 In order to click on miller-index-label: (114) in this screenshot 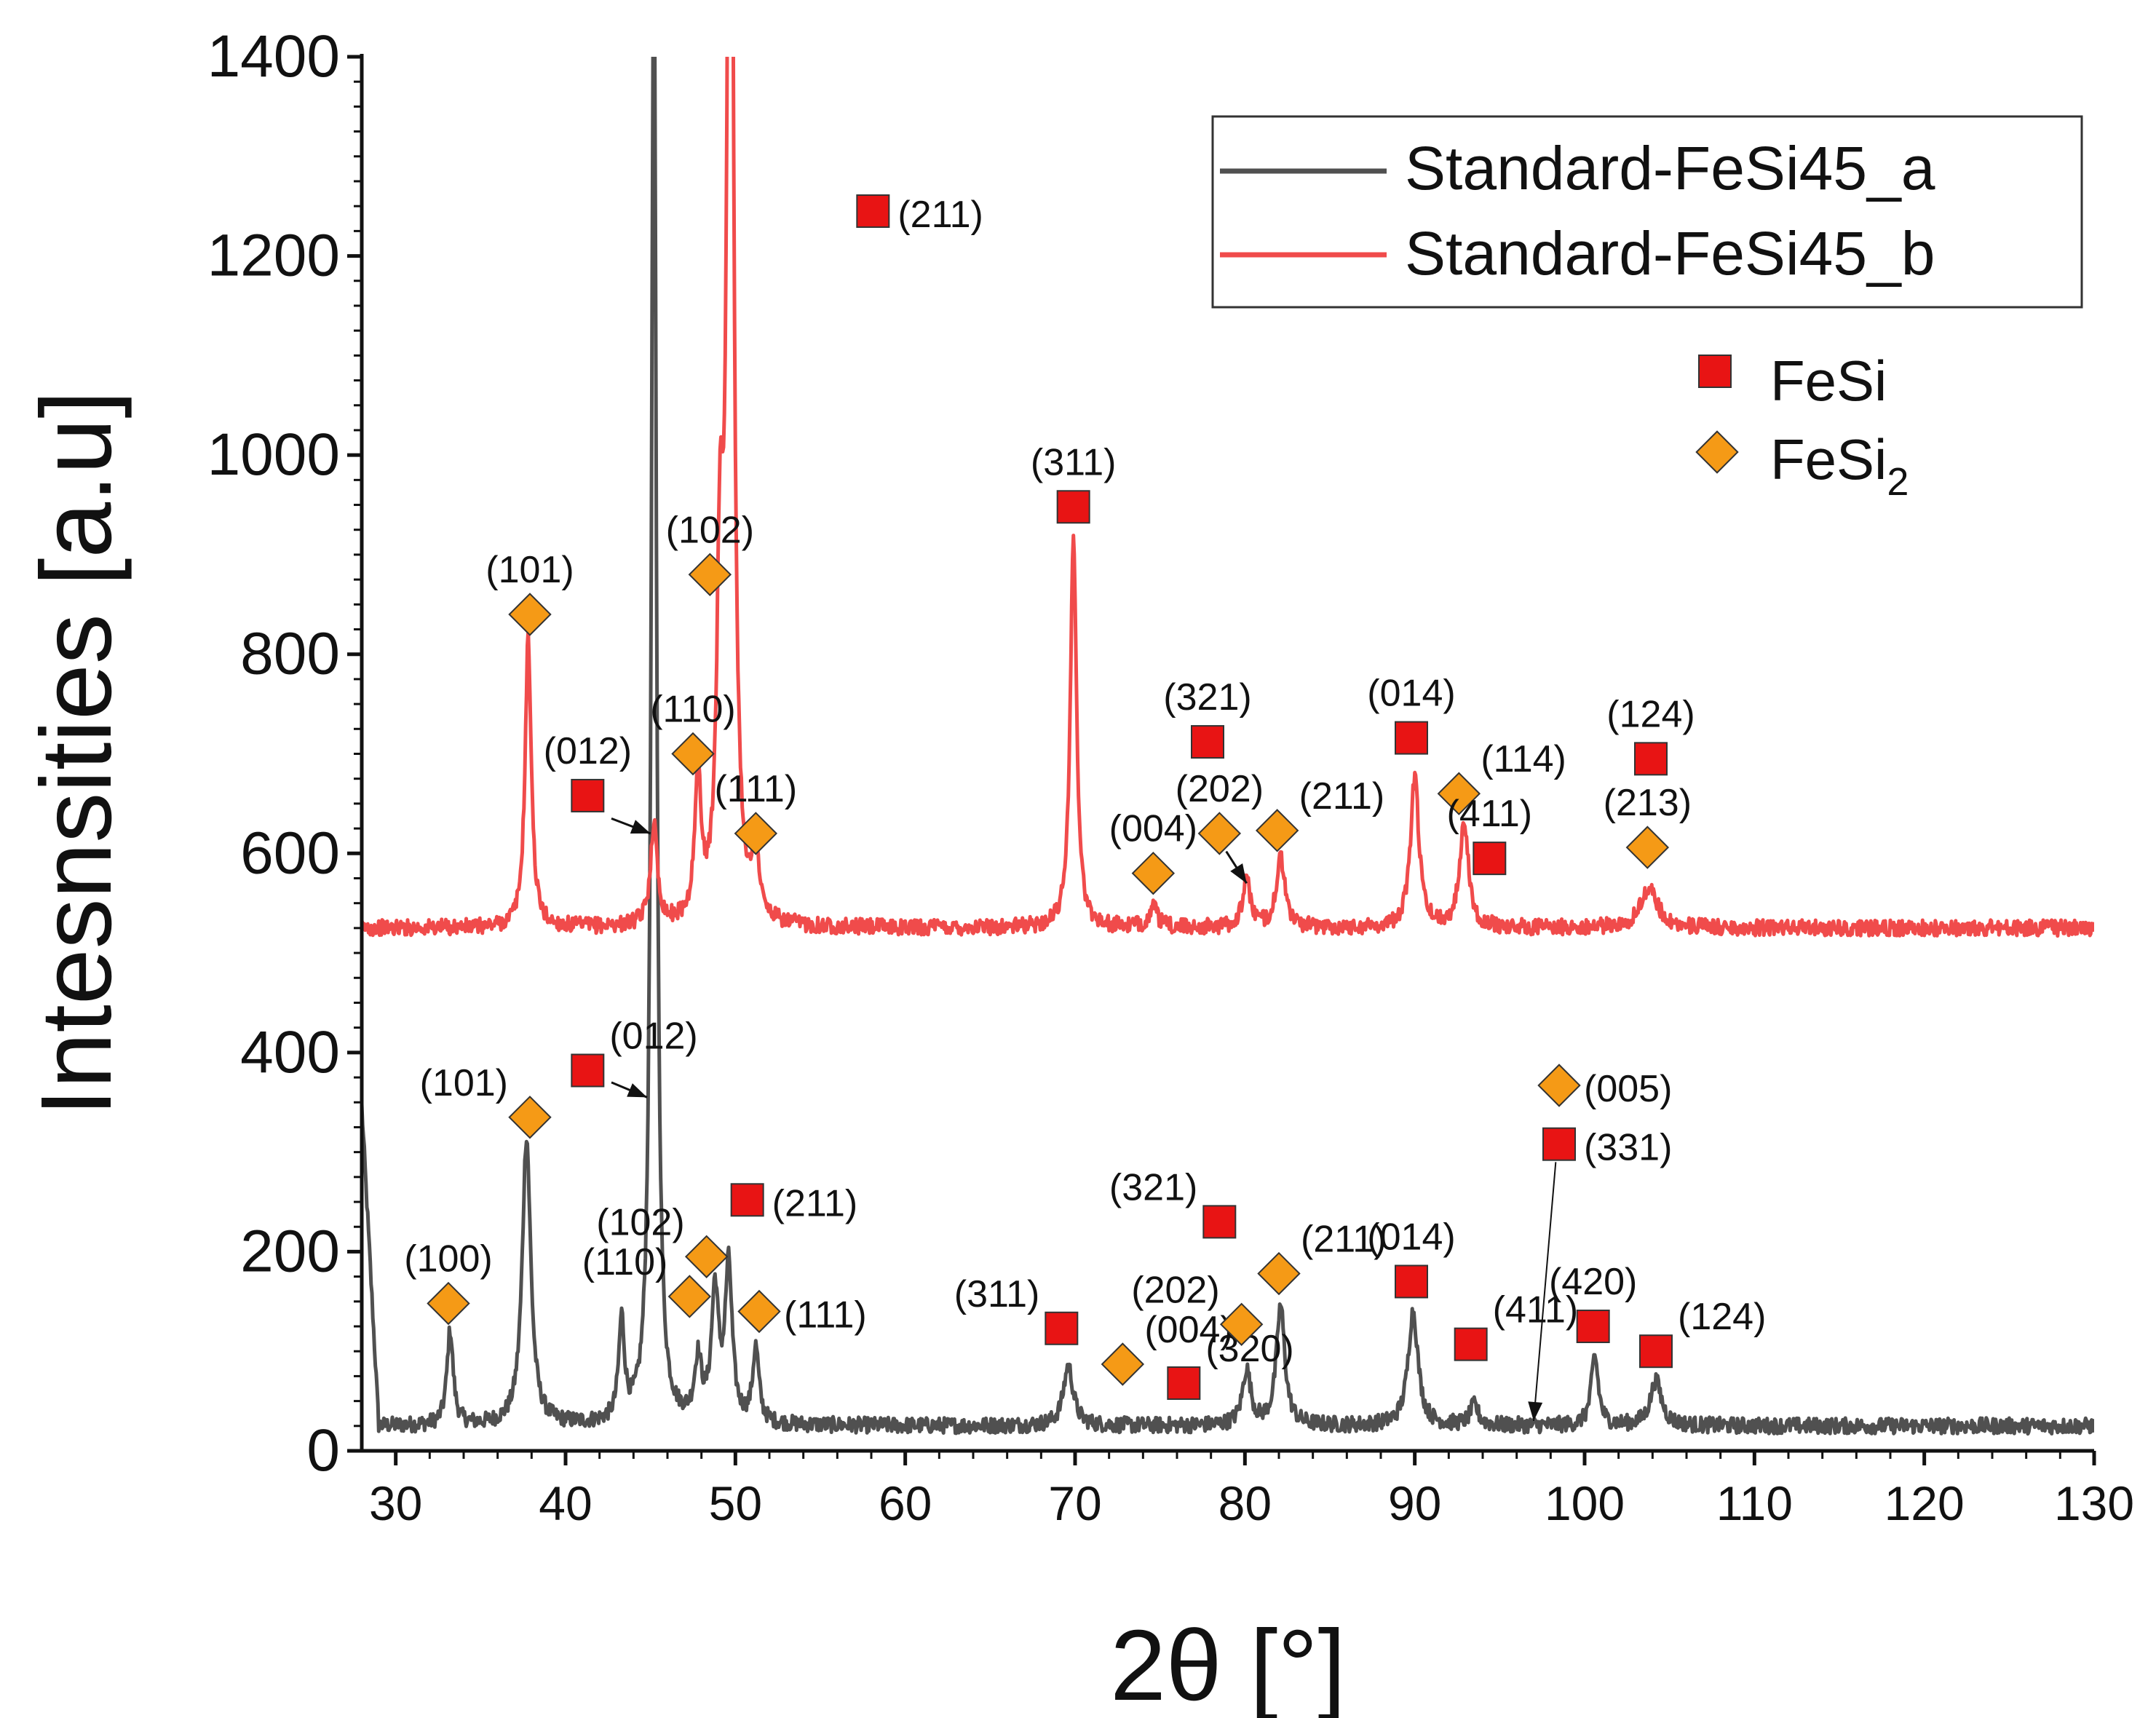, I will do `click(1523, 759)`.